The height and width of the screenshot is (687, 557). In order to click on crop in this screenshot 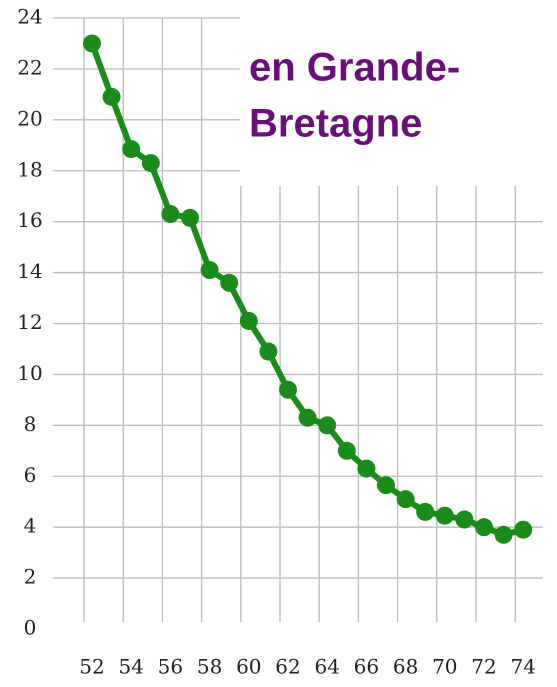, I will do `click(302, 637)`.